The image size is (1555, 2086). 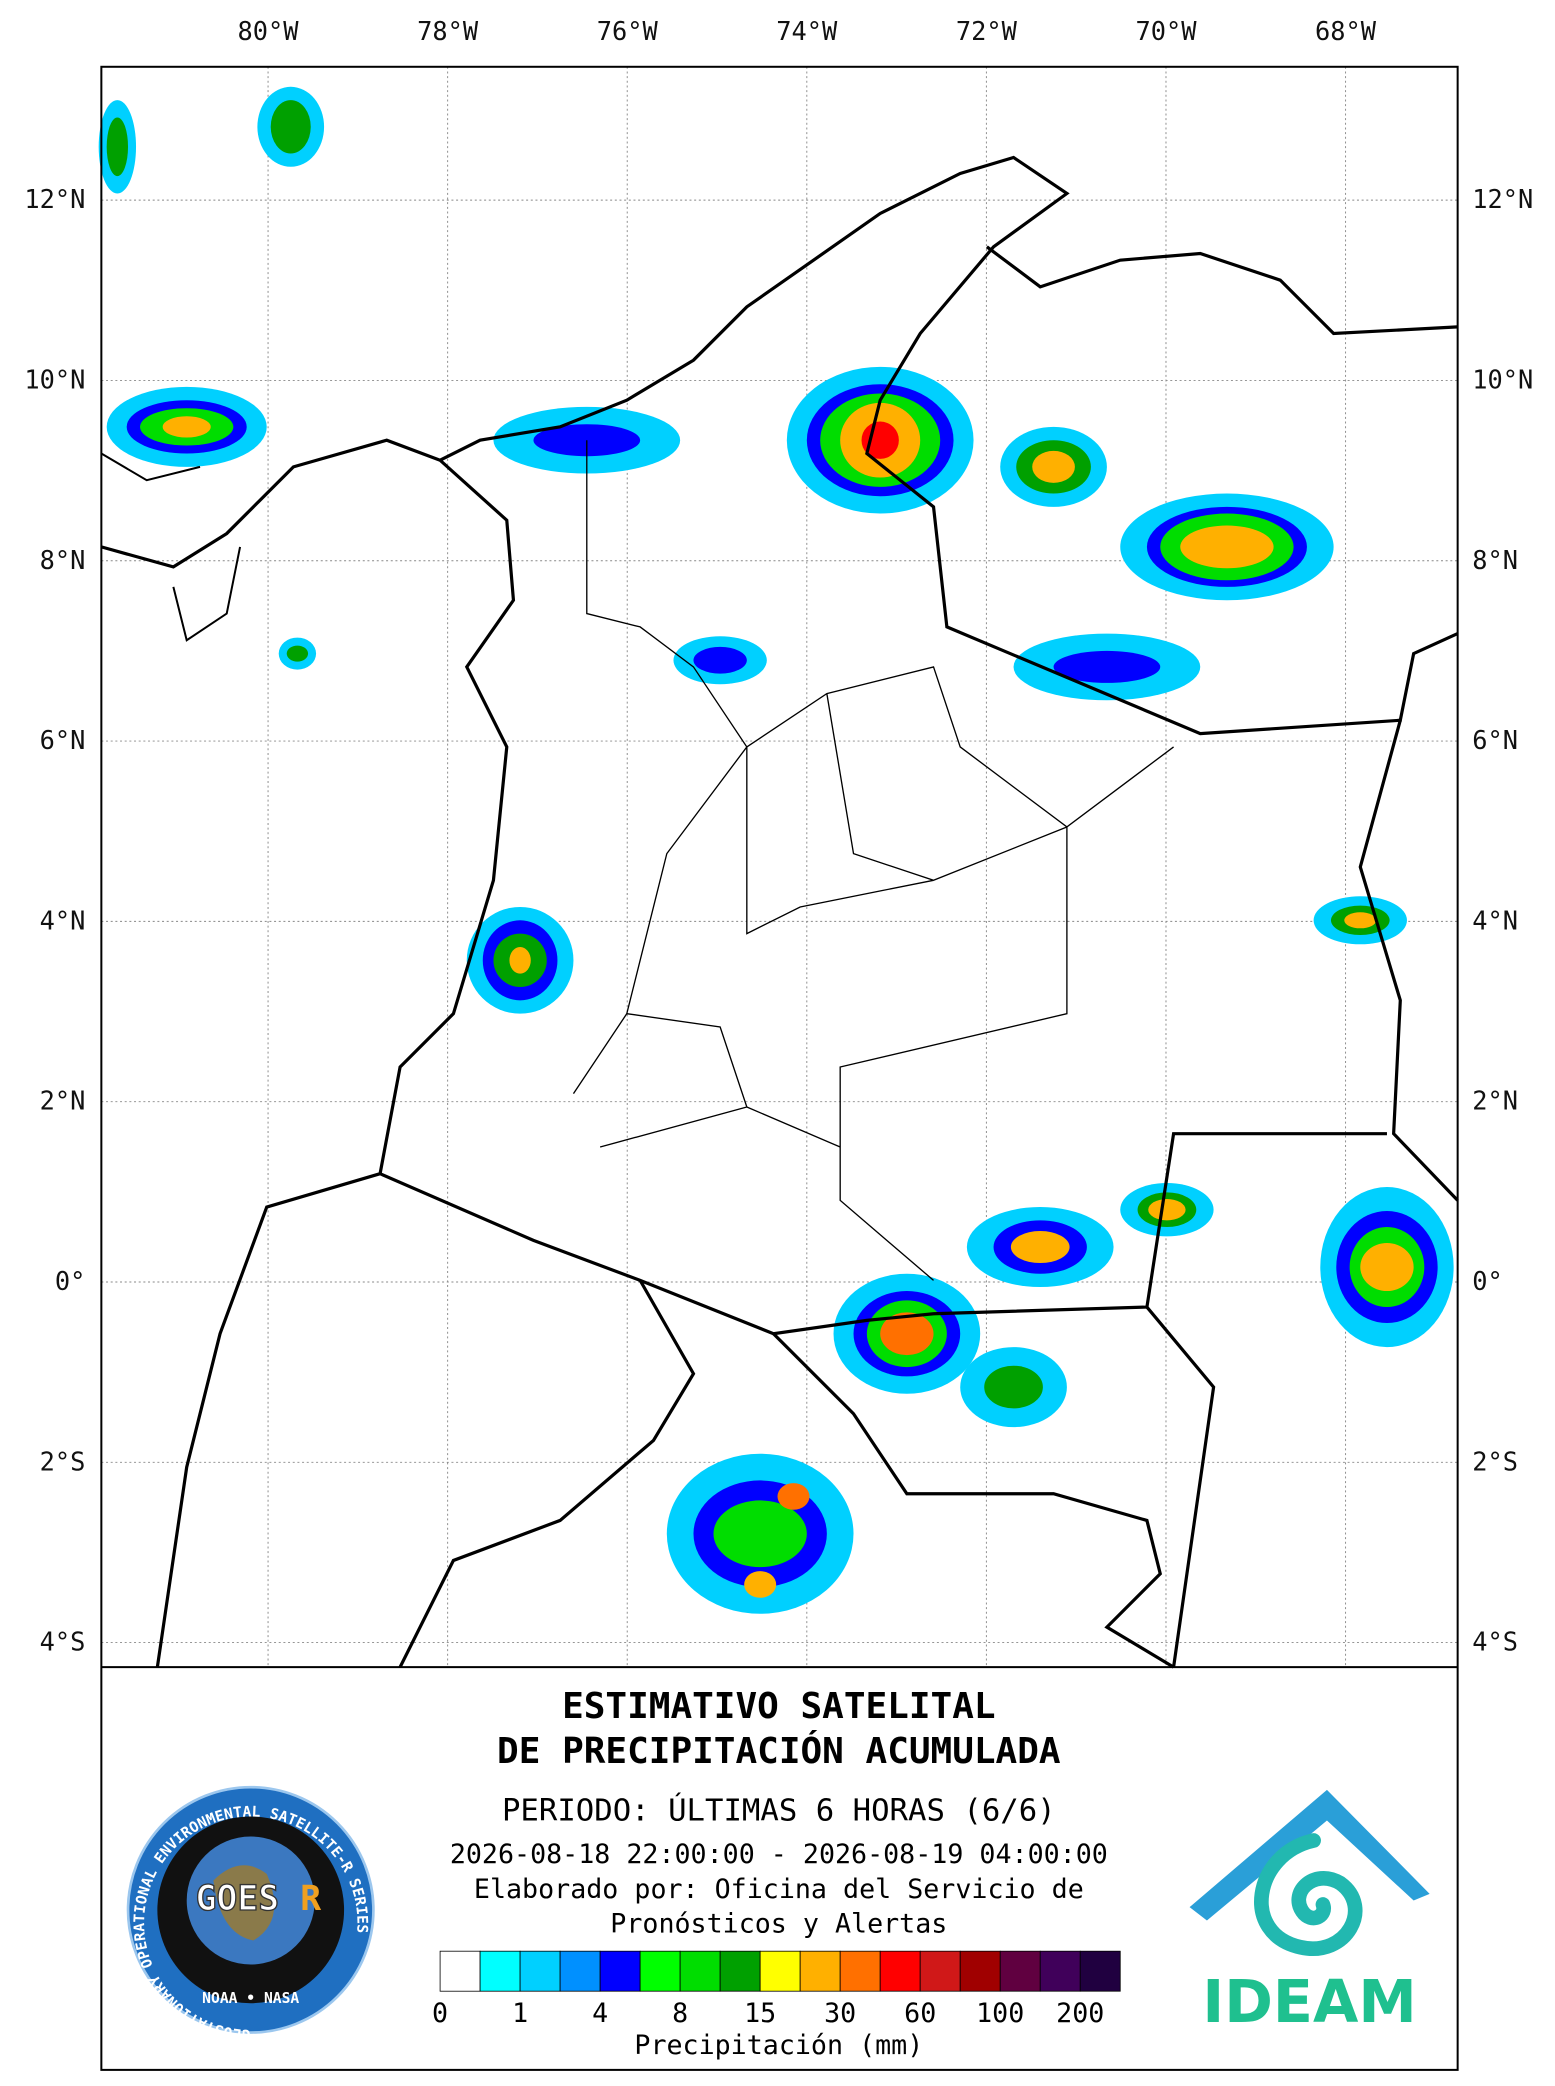 What do you see at coordinates (1309, 2002) in the screenshot?
I see `ideam-name: IDEAM` at bounding box center [1309, 2002].